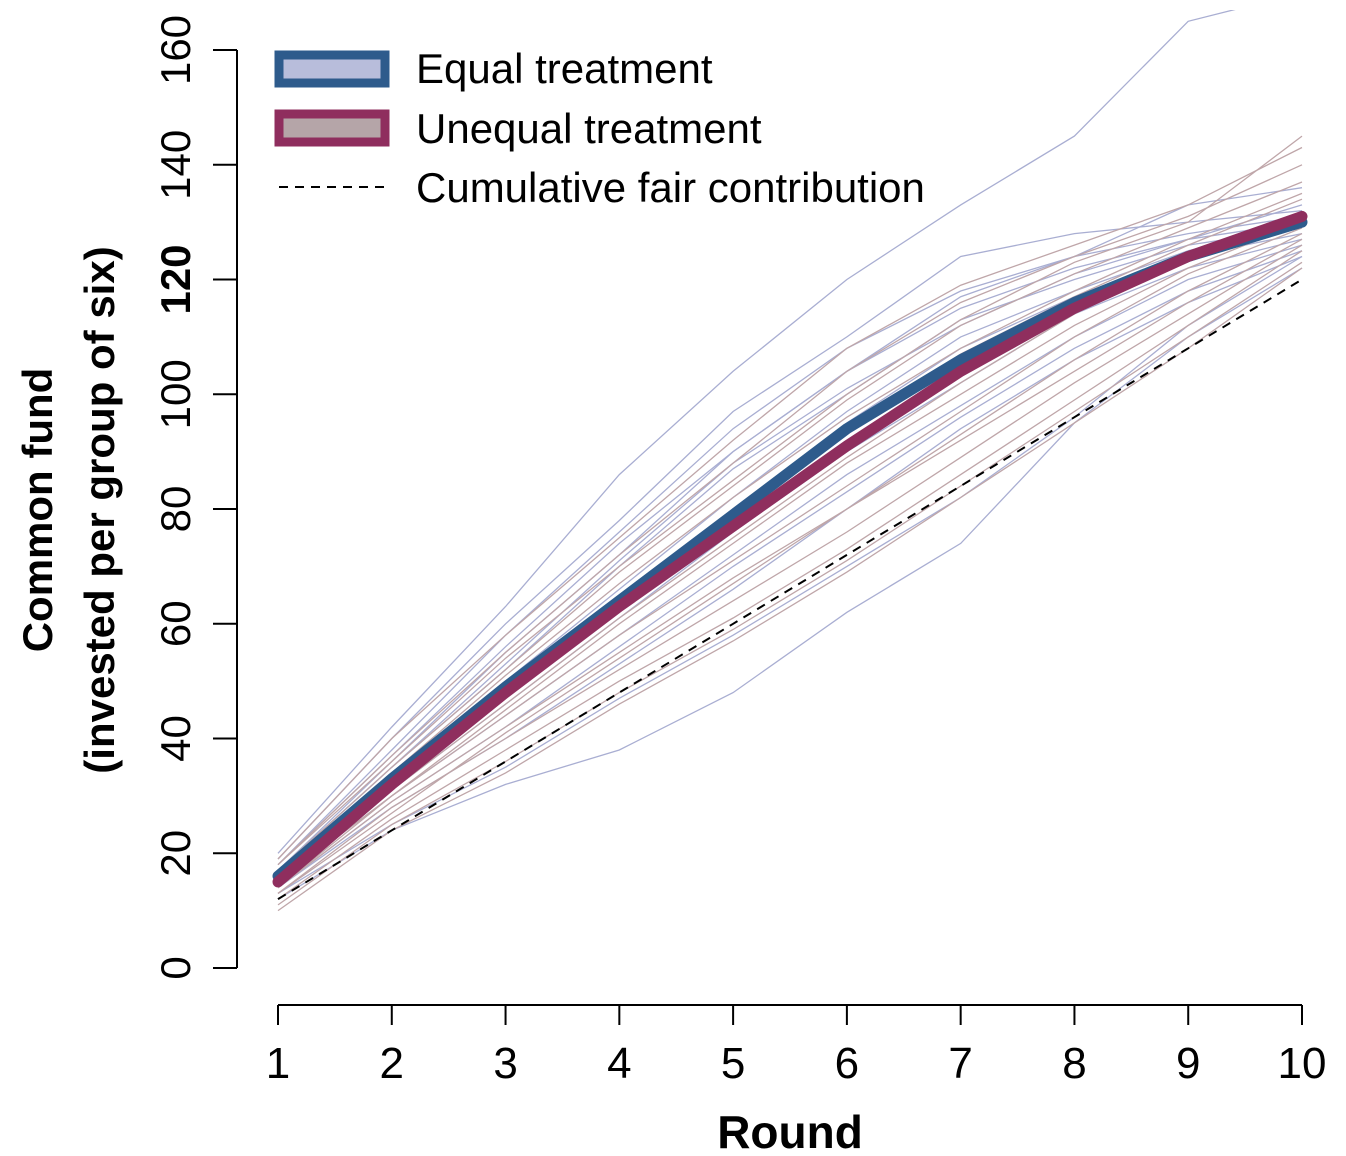 This screenshot has width=1346, height=1156. What do you see at coordinates (733, 1063) in the screenshot?
I see `x-tick-label: 5` at bounding box center [733, 1063].